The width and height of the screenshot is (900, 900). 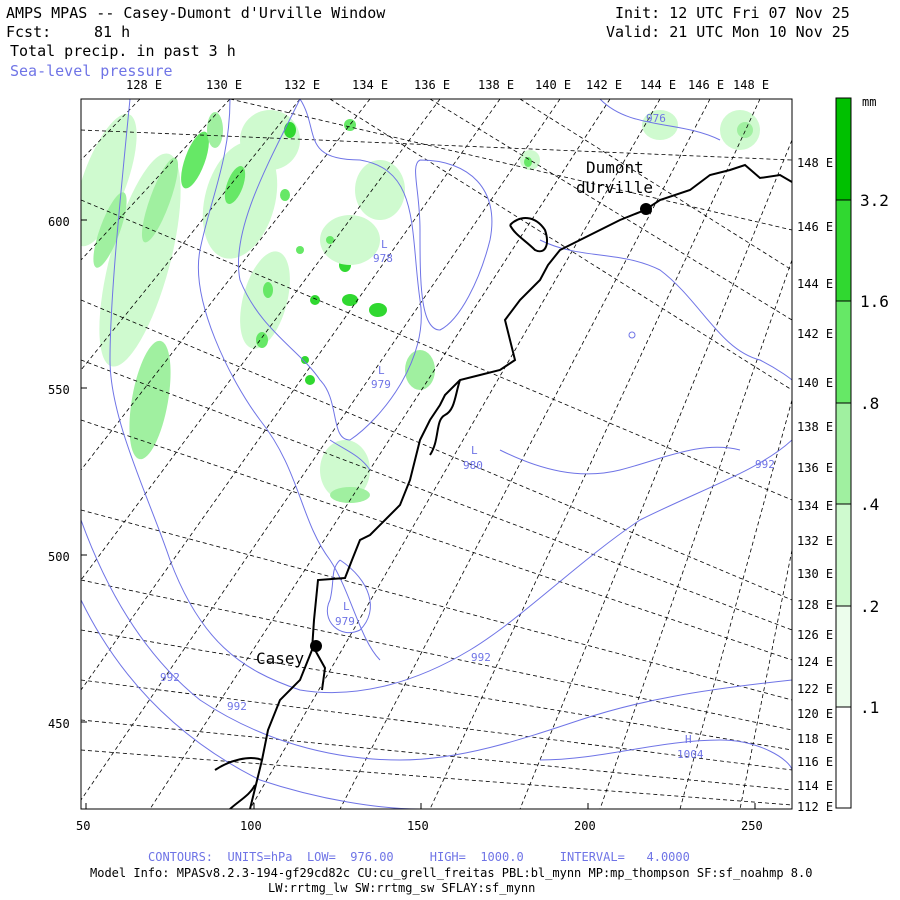 What do you see at coordinates (728, 32) in the screenshot?
I see `valid-time: Valid: 21 UTC Mon 10 Nov 25` at bounding box center [728, 32].